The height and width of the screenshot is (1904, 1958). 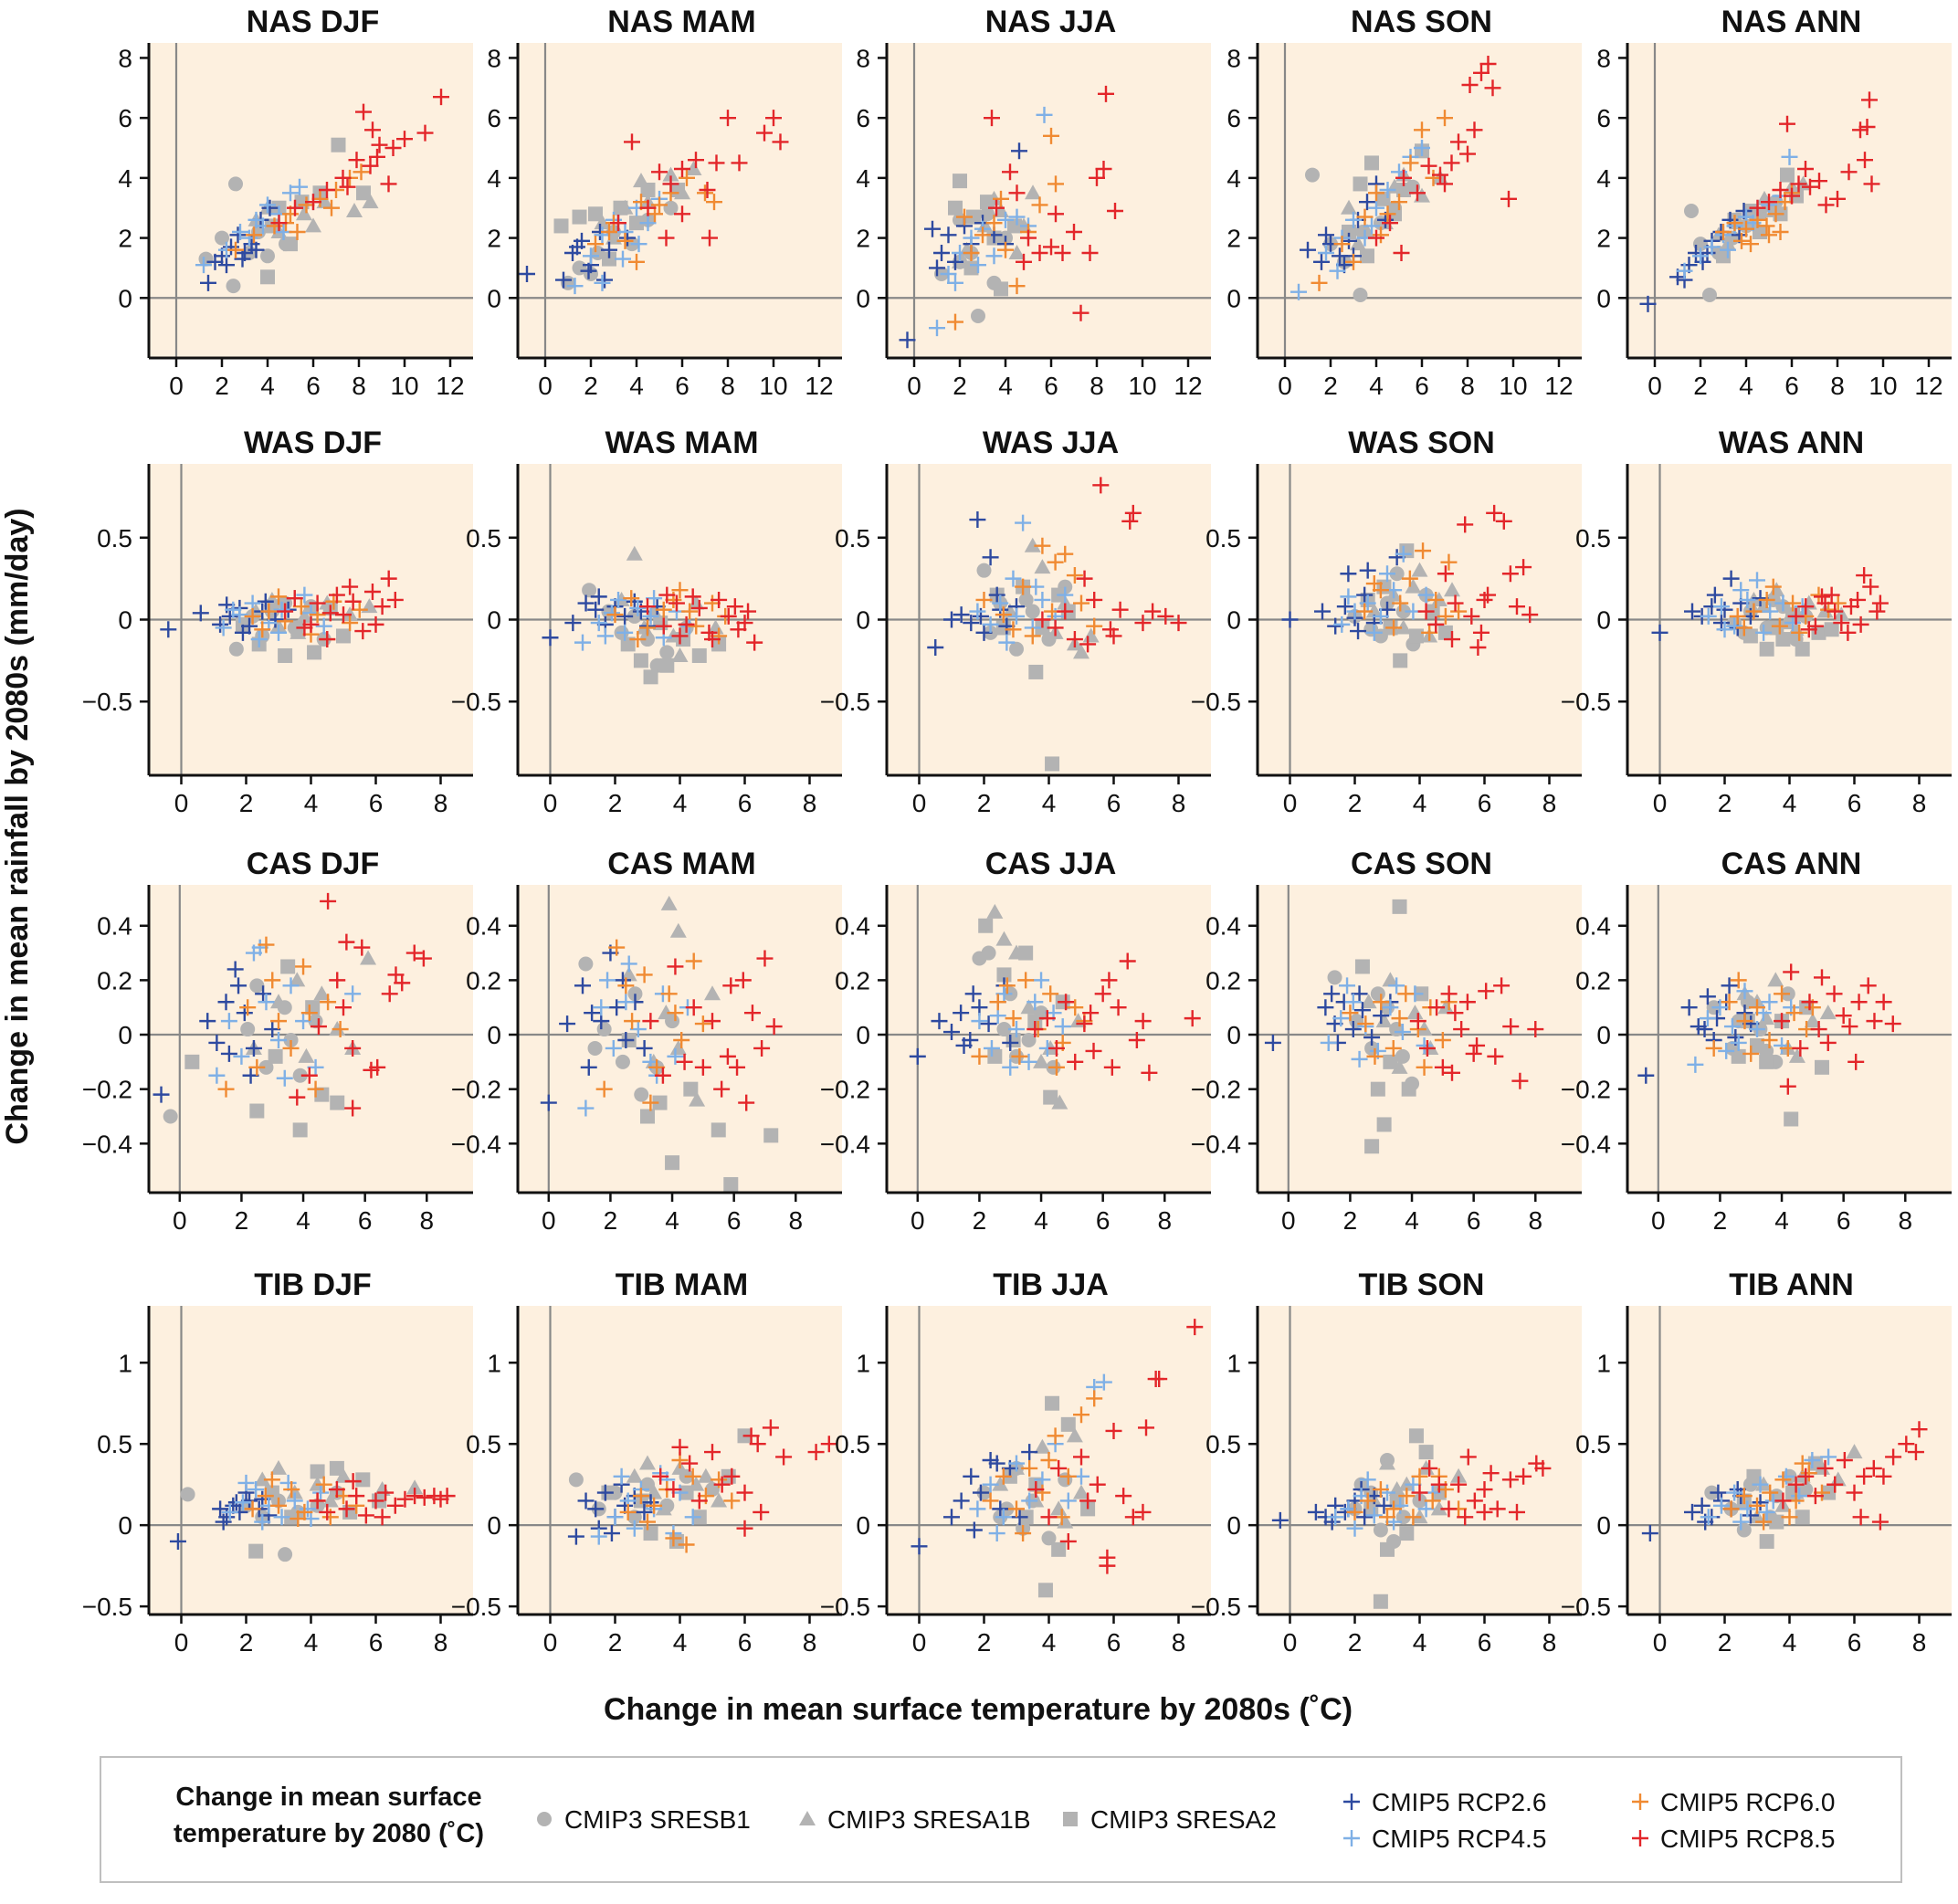 I want to click on x-tick-label: 6, so click(x=365, y=1221).